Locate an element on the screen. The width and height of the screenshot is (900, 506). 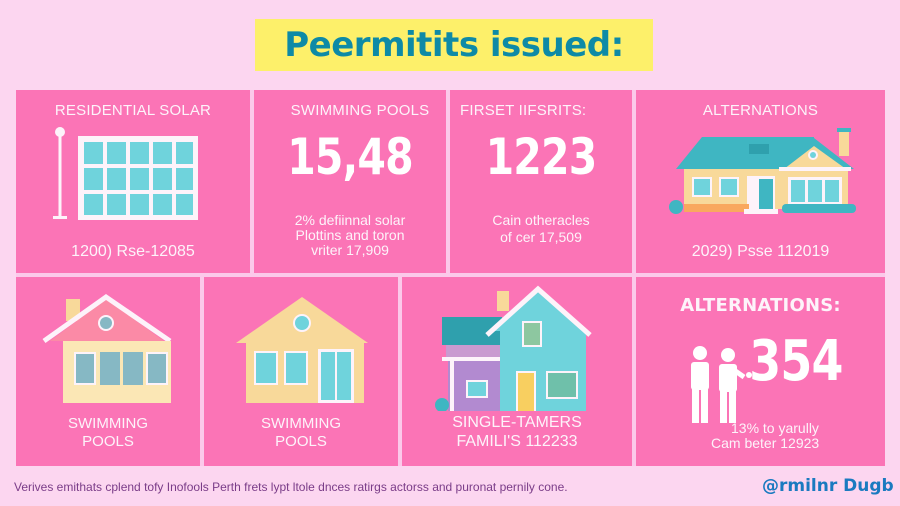
people-icon is located at coordinates (721, 384).